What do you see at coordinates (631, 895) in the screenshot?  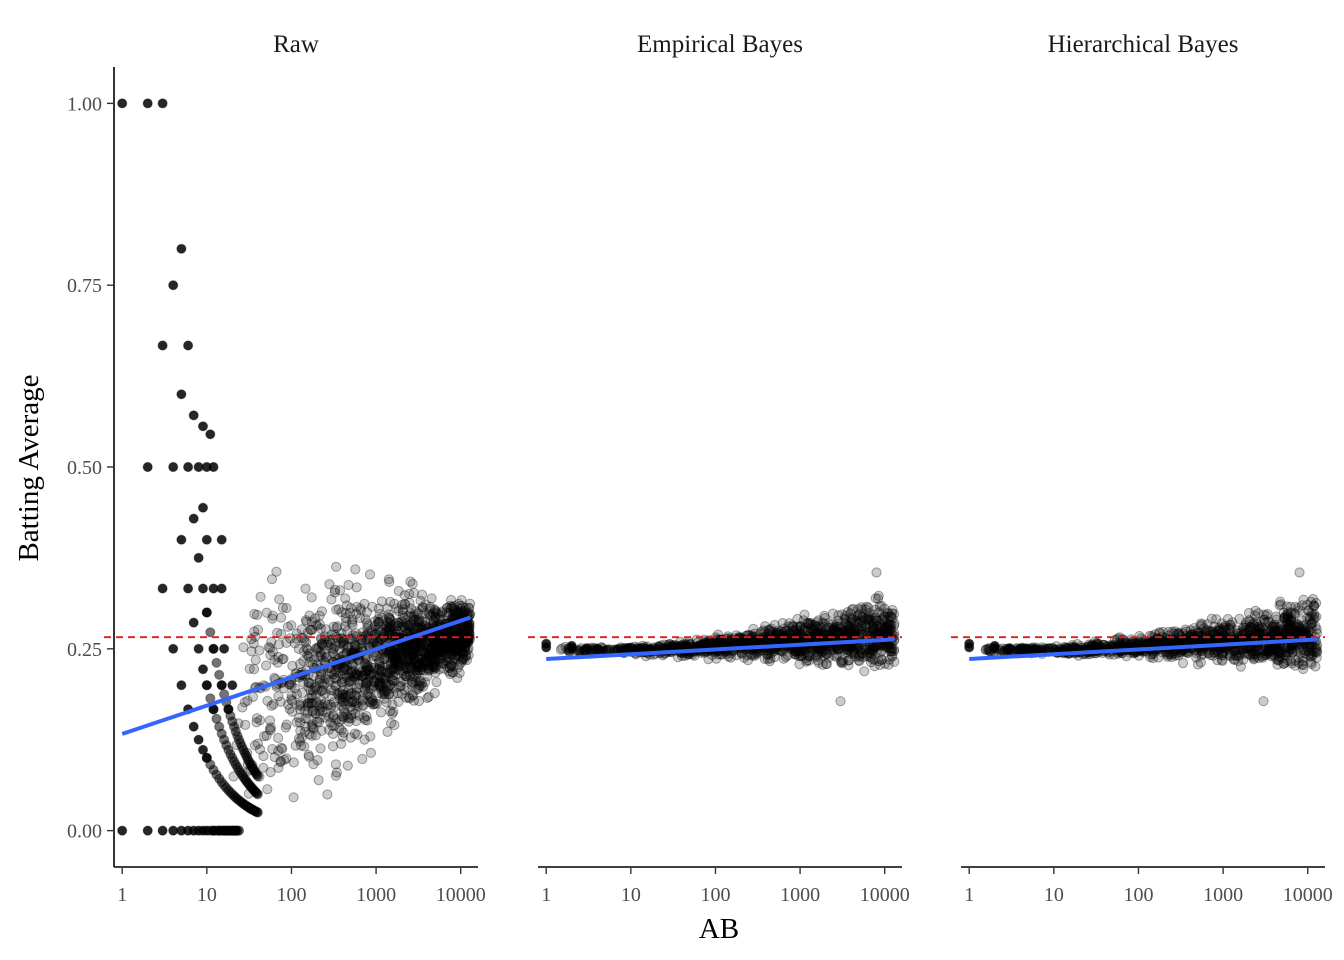 I see `x-tick-label: 10` at bounding box center [631, 895].